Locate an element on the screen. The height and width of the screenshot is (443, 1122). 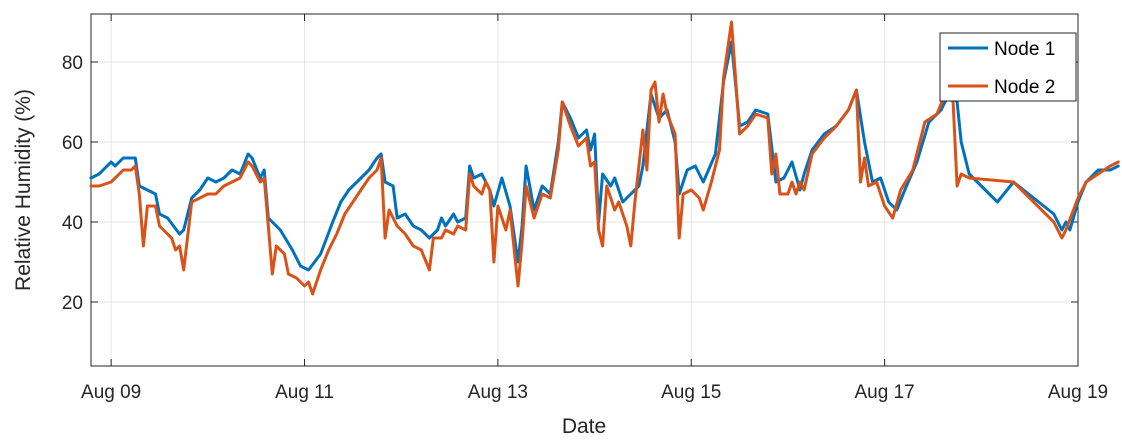
legend-box is located at coordinates (1008, 67).